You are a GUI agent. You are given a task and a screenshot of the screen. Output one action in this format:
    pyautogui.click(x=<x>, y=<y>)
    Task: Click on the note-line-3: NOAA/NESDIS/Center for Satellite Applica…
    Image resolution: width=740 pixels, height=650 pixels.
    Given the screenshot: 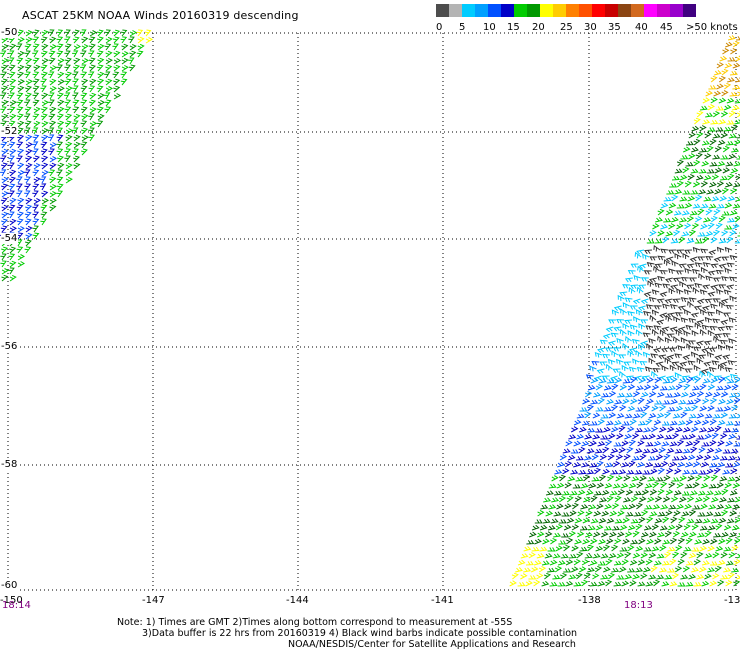 What is the action you would take?
    pyautogui.click(x=432, y=644)
    